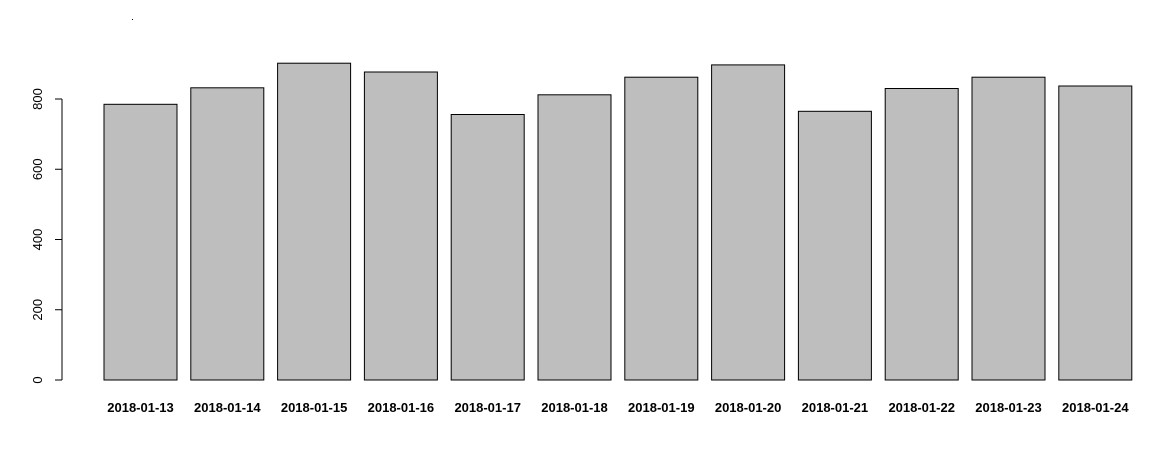 The width and height of the screenshot is (1168, 462). I want to click on y-tick-label: 400, so click(37, 240).